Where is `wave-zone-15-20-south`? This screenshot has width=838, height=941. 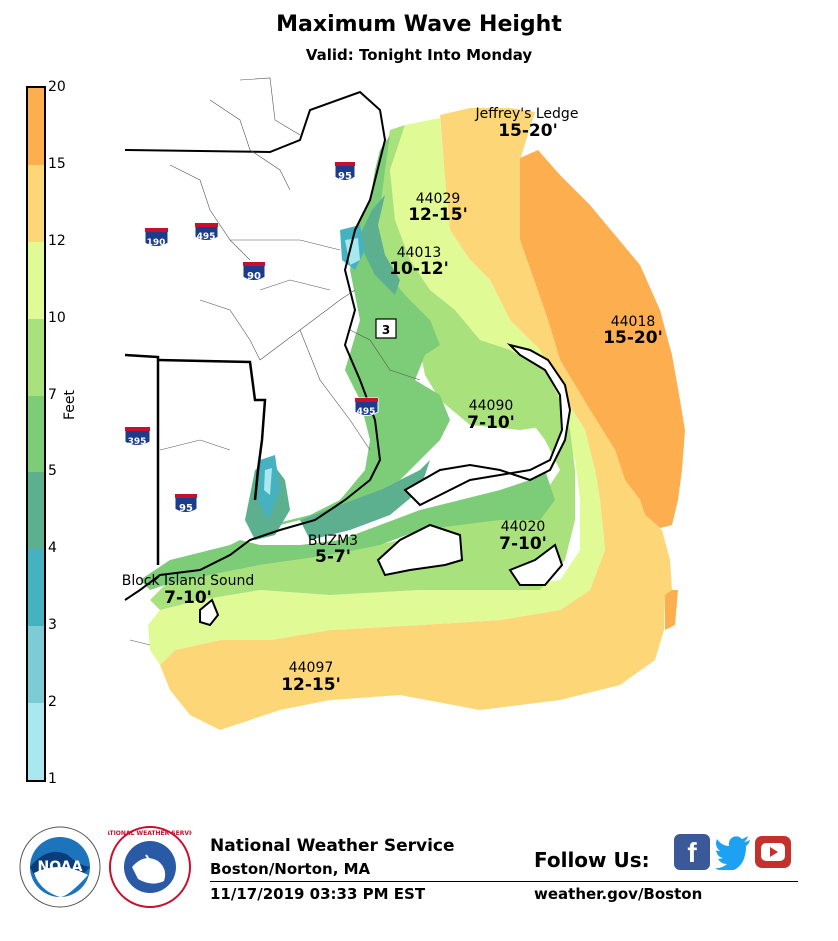
wave-zone-15-20-south is located at coordinates (671, 610).